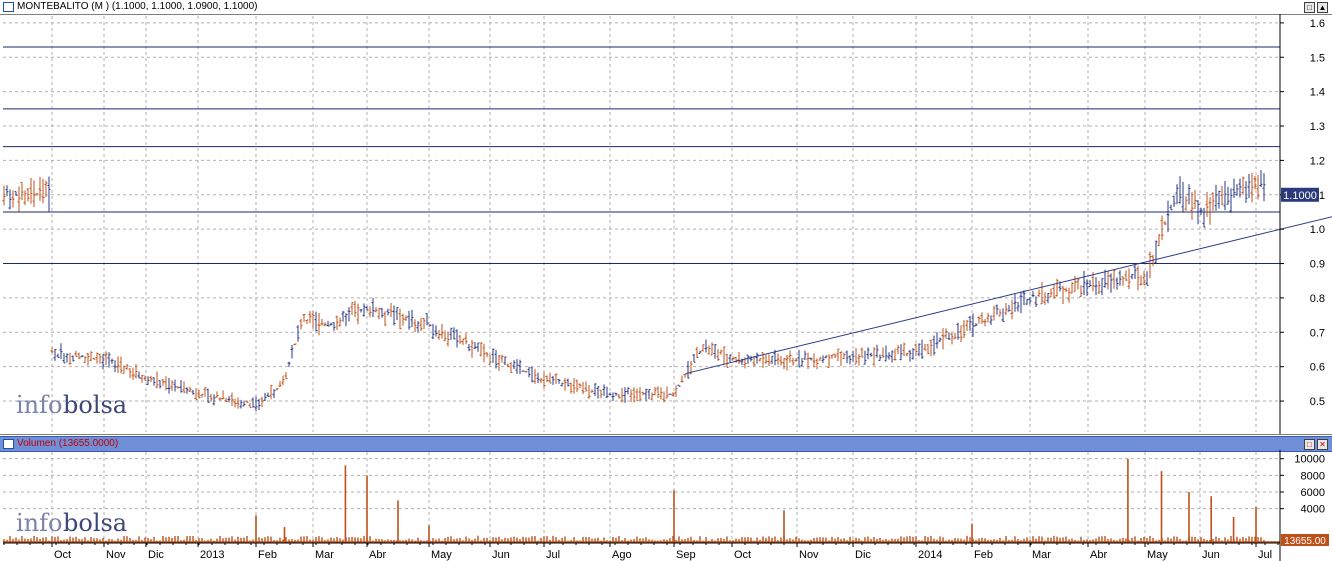 The image size is (1332, 561). Describe the element at coordinates (1317, 265) in the screenshot. I see `price-tick-label: 0.9` at that location.